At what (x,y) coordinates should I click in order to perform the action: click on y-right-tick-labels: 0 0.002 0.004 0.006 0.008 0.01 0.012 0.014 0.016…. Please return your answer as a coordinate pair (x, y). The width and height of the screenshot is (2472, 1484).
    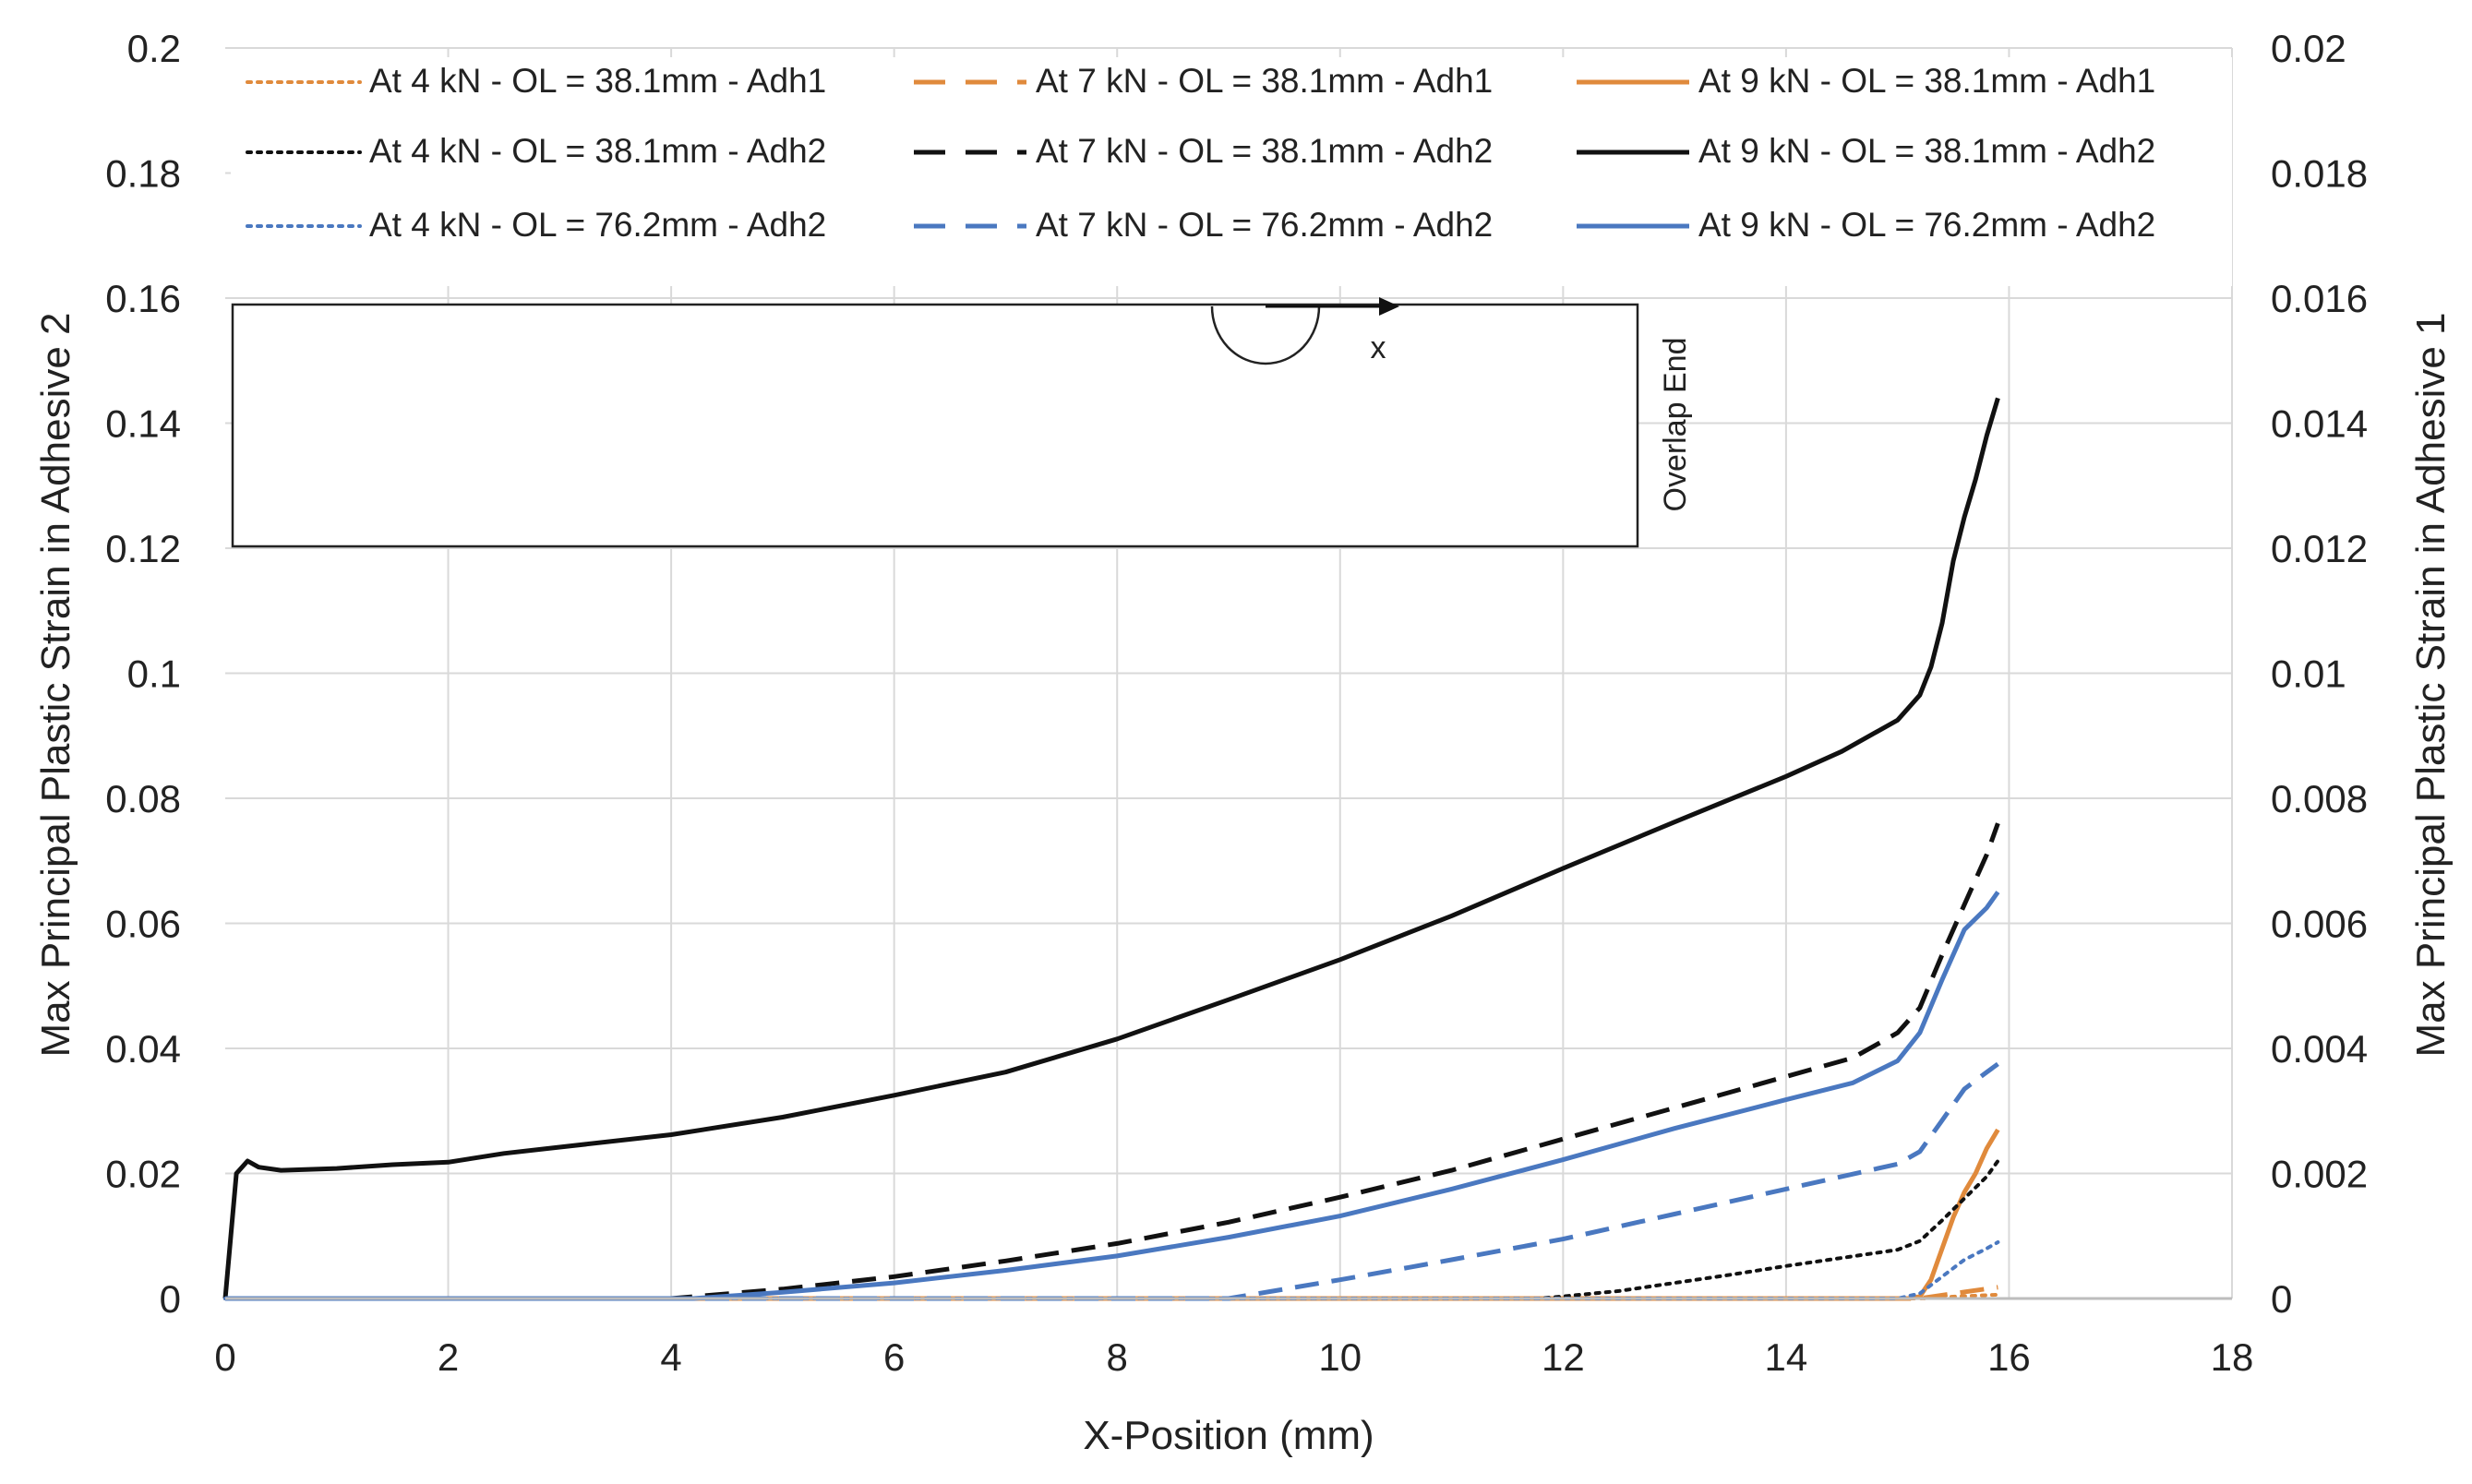
    Looking at the image, I should click on (2319, 674).